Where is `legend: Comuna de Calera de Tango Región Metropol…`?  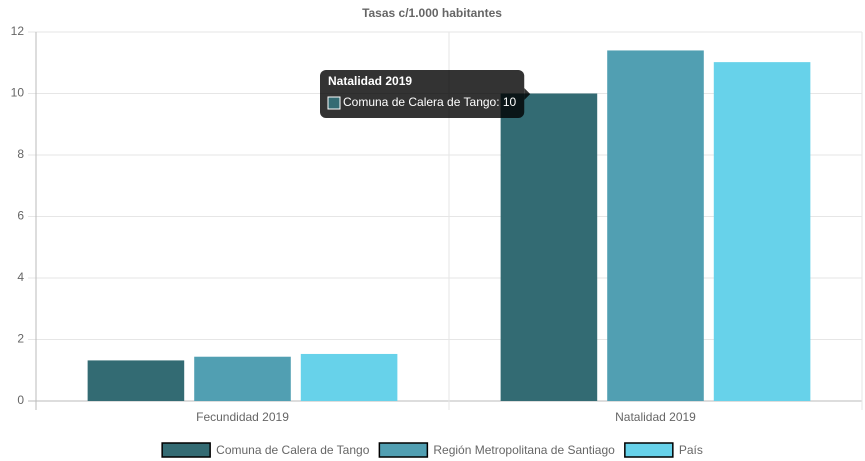
legend: Comuna de Calera de Tango Región Metropol… is located at coordinates (432, 450).